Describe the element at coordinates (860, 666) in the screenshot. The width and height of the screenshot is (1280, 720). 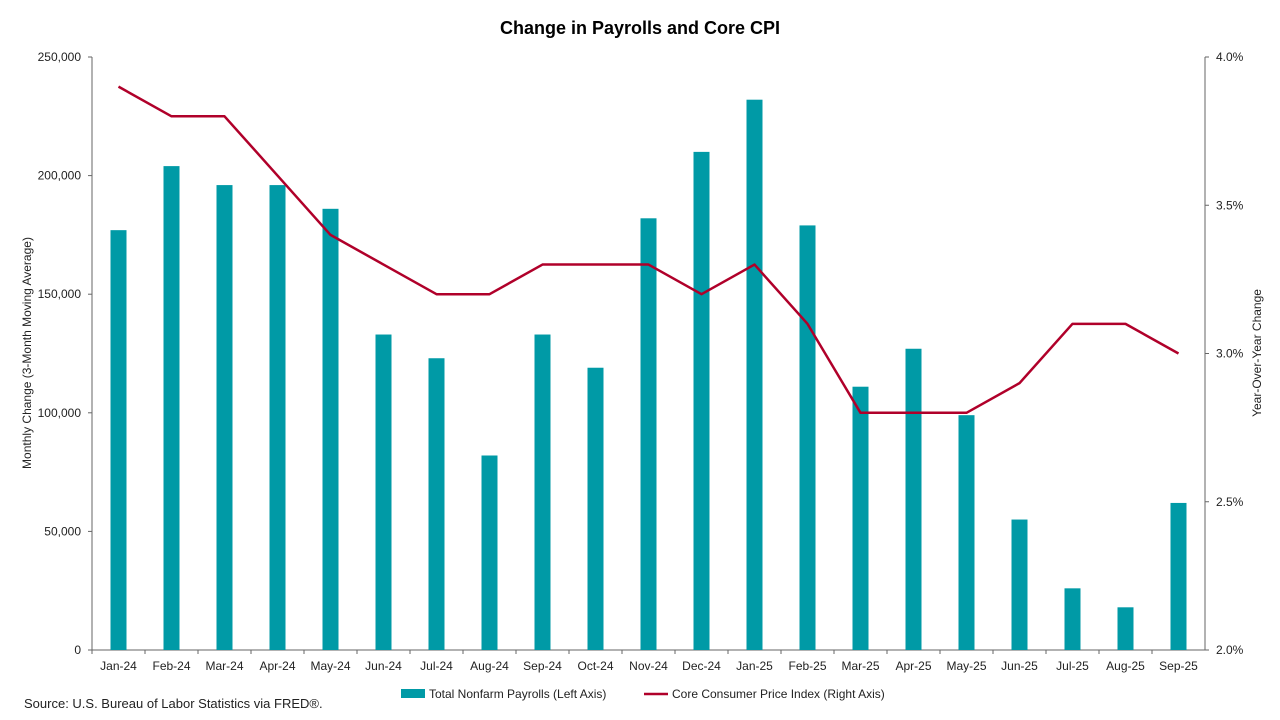
I see `x-tick-label: Mar-25` at that location.